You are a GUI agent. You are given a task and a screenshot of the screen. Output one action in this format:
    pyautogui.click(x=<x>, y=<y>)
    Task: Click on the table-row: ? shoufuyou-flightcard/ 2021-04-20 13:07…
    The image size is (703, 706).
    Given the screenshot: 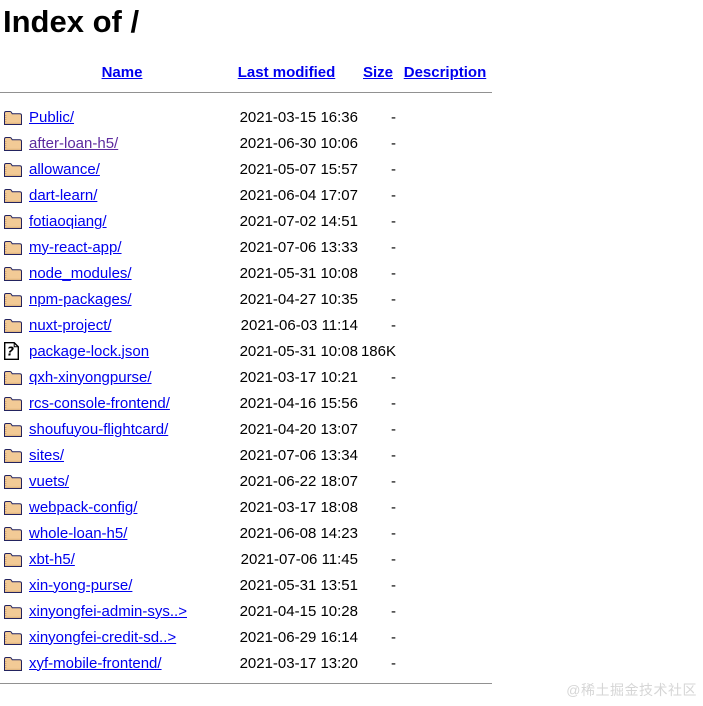 What is the action you would take?
    pyautogui.click(x=246, y=429)
    